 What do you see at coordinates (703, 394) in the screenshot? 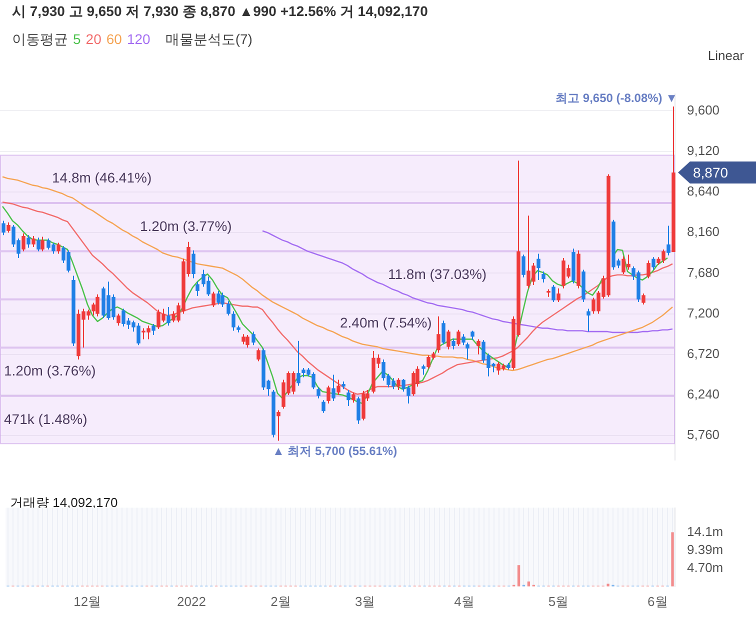
I see `y-tick-label: 6,240` at bounding box center [703, 394].